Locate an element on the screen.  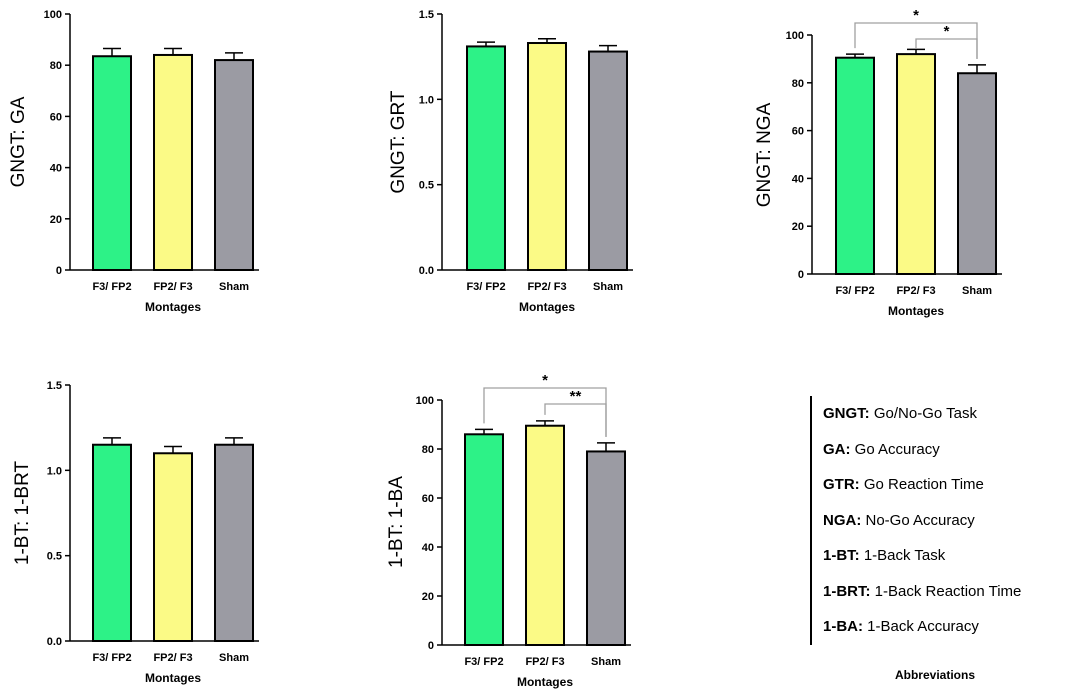
legend-abbr: GTR: is located at coordinates (841, 484).